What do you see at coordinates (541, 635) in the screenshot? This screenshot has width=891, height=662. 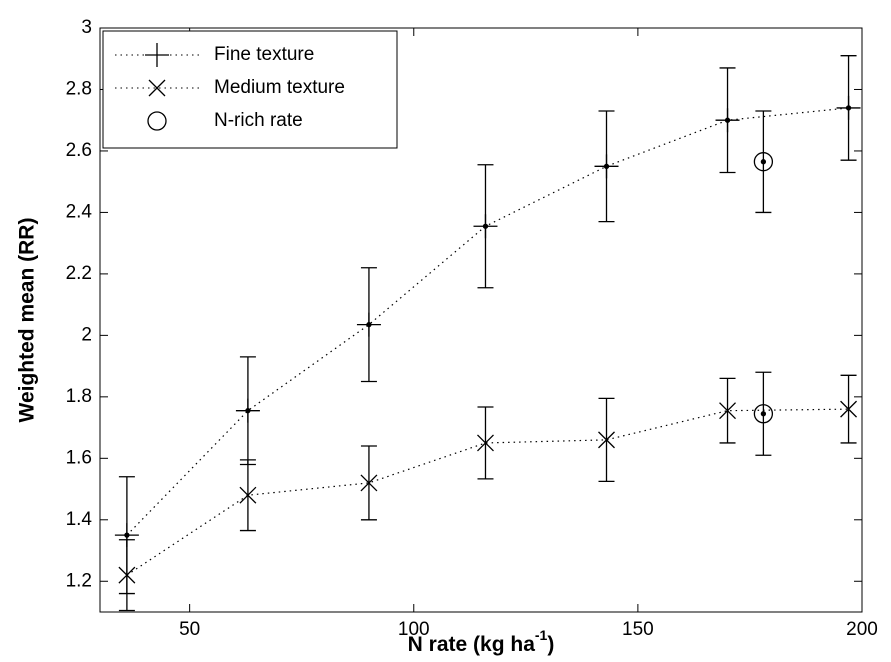 I see `x-axis-label-sup: -1` at bounding box center [541, 635].